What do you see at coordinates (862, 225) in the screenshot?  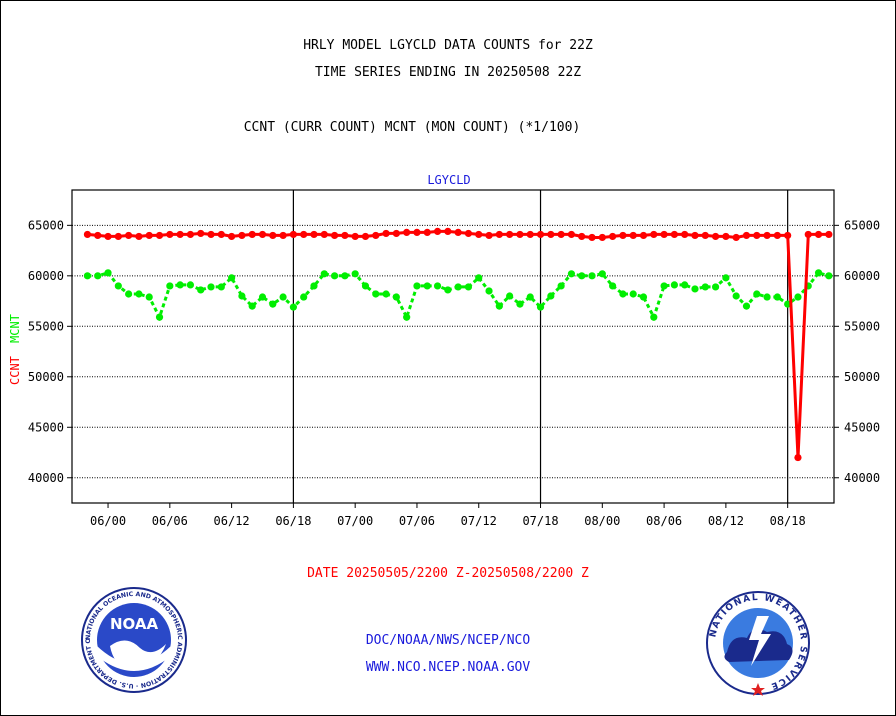 I see `y-tick-label-right: 65000` at bounding box center [862, 225].